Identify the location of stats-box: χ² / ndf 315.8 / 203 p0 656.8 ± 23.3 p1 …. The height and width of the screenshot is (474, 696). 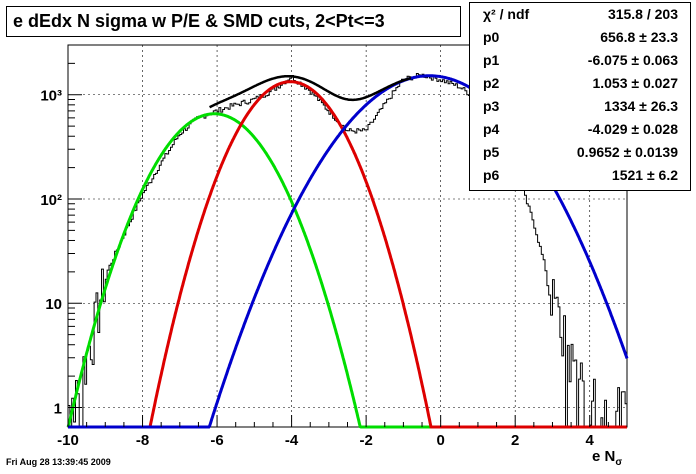
(580, 96).